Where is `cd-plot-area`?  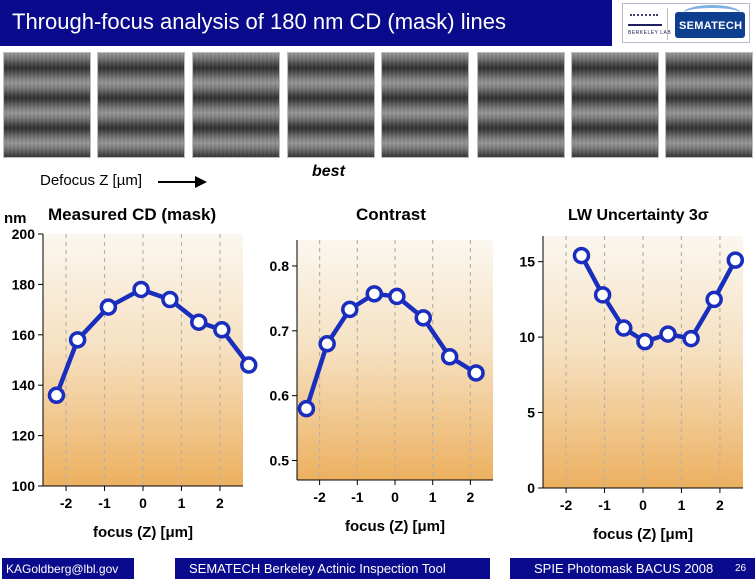
cd-plot-area is located at coordinates (143, 360).